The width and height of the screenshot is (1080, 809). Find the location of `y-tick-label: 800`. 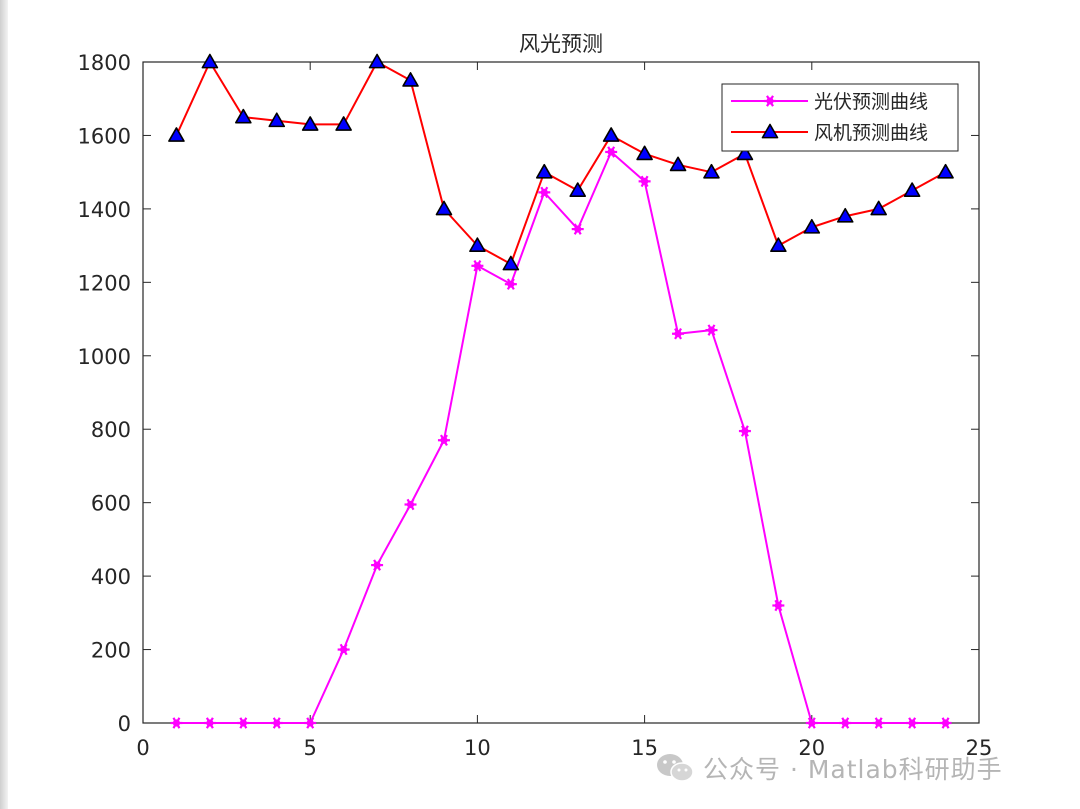

y-tick-label: 800 is located at coordinates (111, 430).